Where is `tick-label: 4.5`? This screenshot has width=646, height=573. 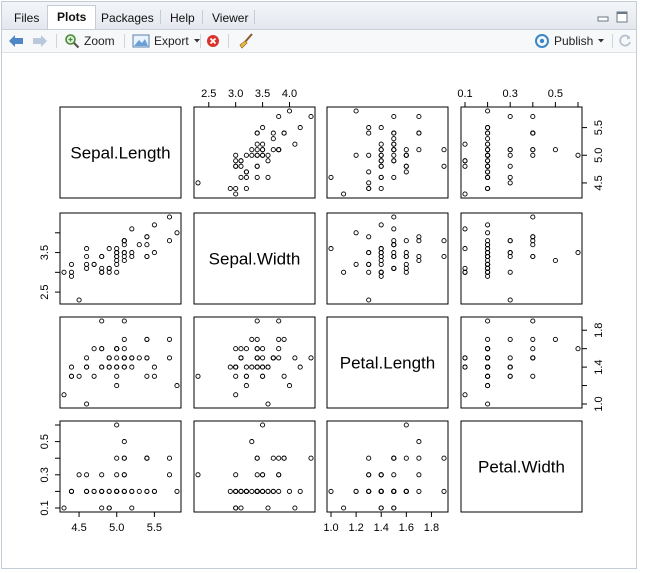 tick-label: 4.5 is located at coordinates (599, 182).